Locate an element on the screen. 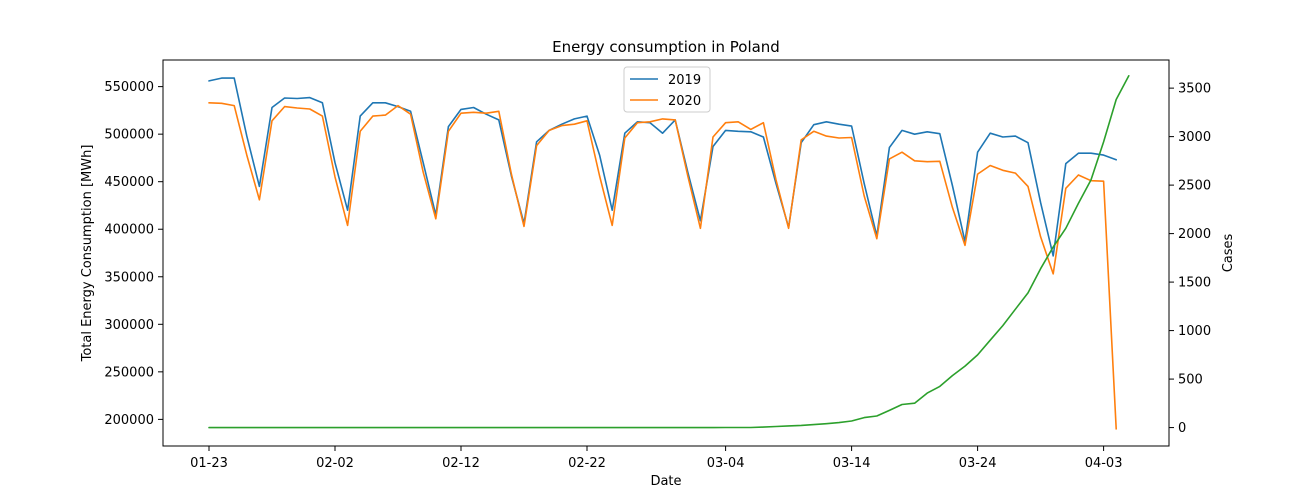  y-tick-label: 400000 is located at coordinates (129, 230).